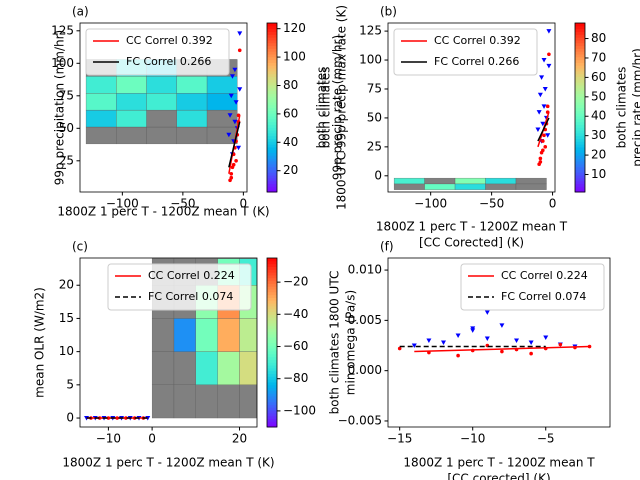 Image resolution: width=640 pixels, height=480 pixels. I want to click on legend-label: FC Correl 0.074, so click(543, 296).